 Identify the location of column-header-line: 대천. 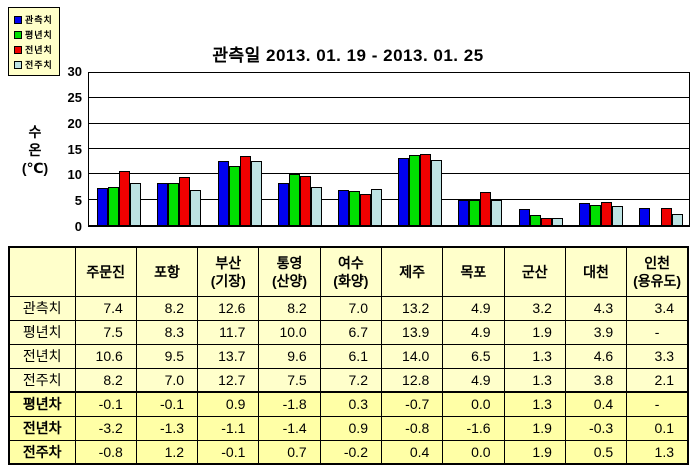
(596, 271).